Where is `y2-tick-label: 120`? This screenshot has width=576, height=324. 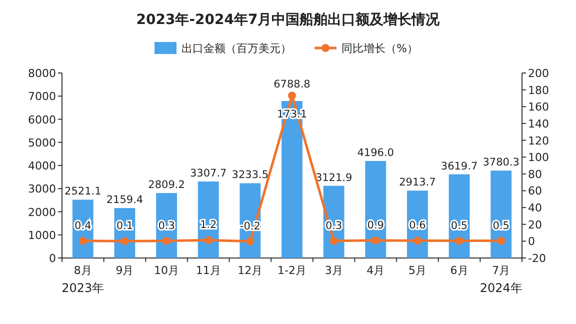 y2-tick-label: 120 is located at coordinates (538, 141).